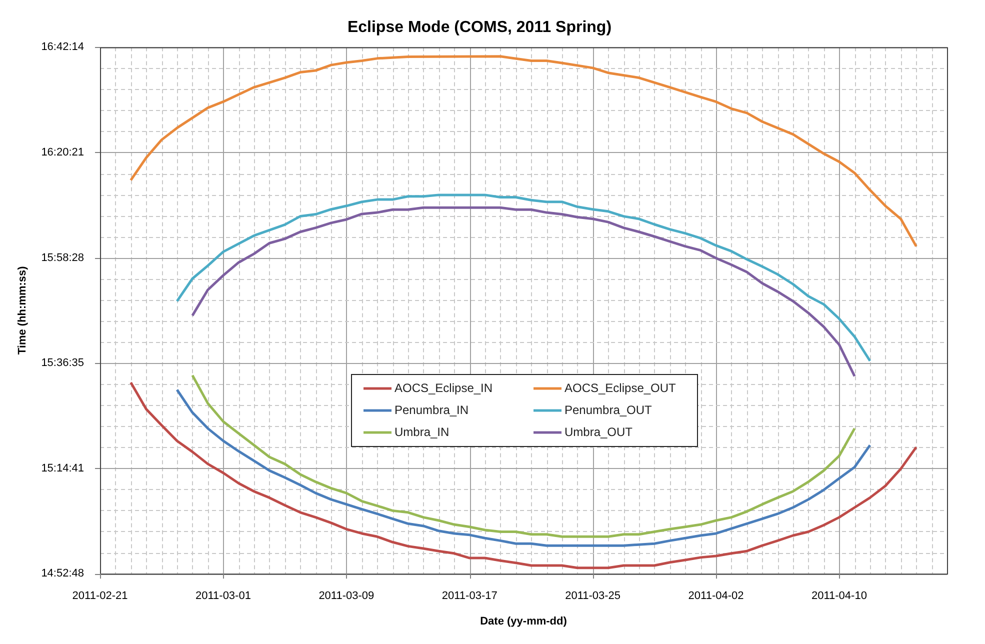 This screenshot has height=644, width=985. Describe the element at coordinates (620, 387) in the screenshot. I see `legend-label: AOCS_Eclipse_OUT` at that location.